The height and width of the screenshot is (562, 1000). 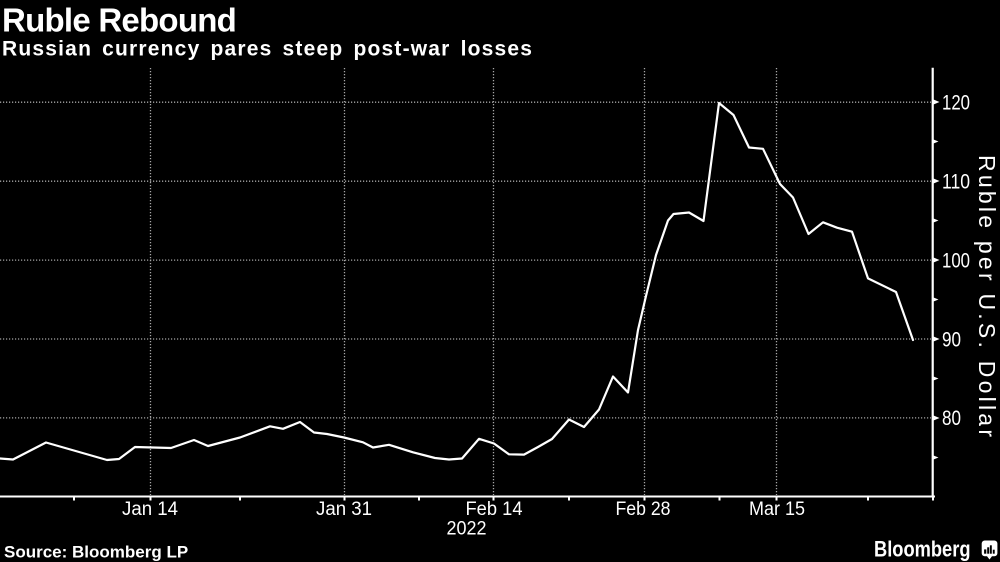 What do you see at coordinates (96, 552) in the screenshot?
I see `svg-text: Source: Bloomberg LP` at bounding box center [96, 552].